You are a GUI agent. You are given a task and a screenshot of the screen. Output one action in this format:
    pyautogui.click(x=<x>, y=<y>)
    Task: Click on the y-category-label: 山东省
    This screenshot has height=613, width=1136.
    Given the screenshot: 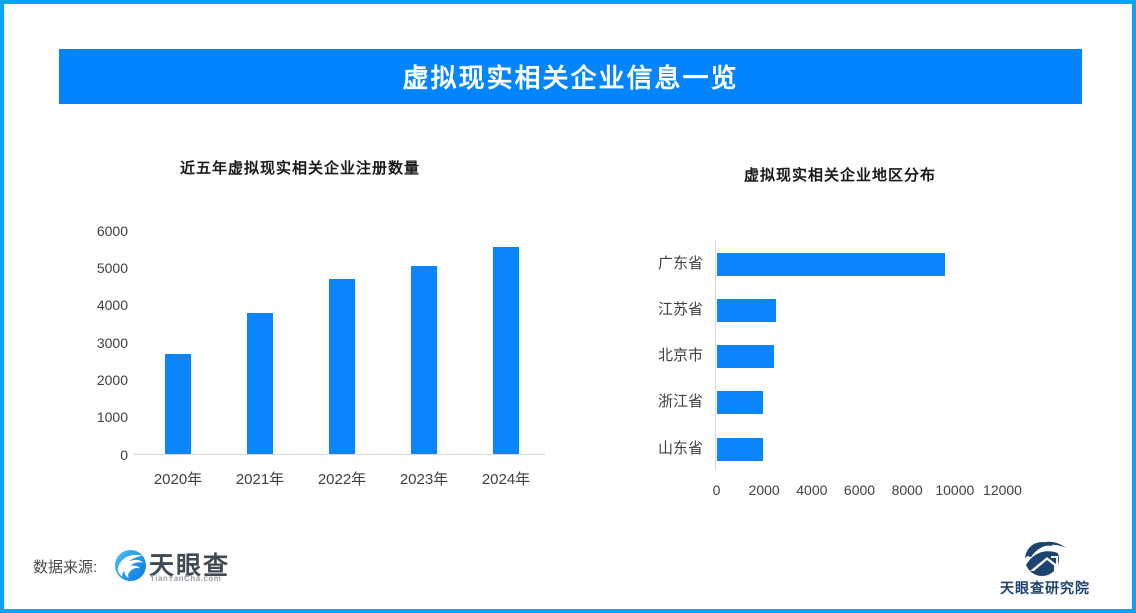 What is the action you would take?
    pyautogui.click(x=680, y=448)
    